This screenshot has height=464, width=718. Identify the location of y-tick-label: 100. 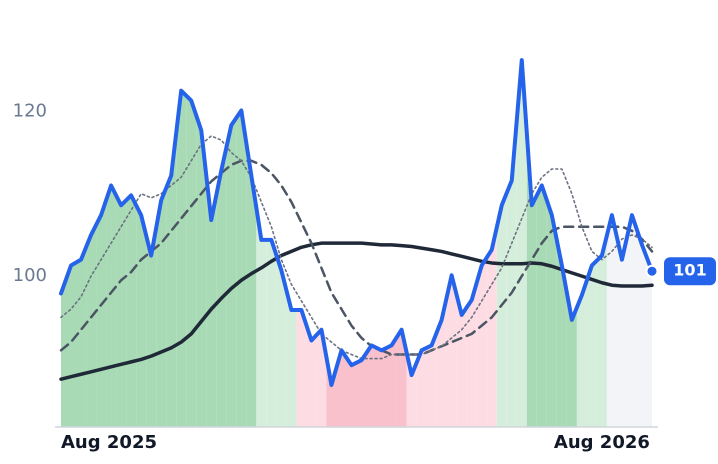
(30, 275).